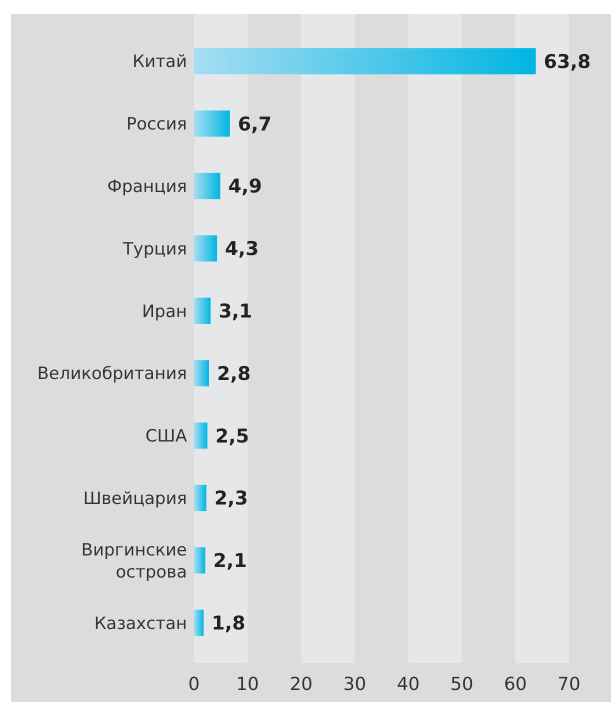  I want to click on data-label: 2,8, so click(234, 373).